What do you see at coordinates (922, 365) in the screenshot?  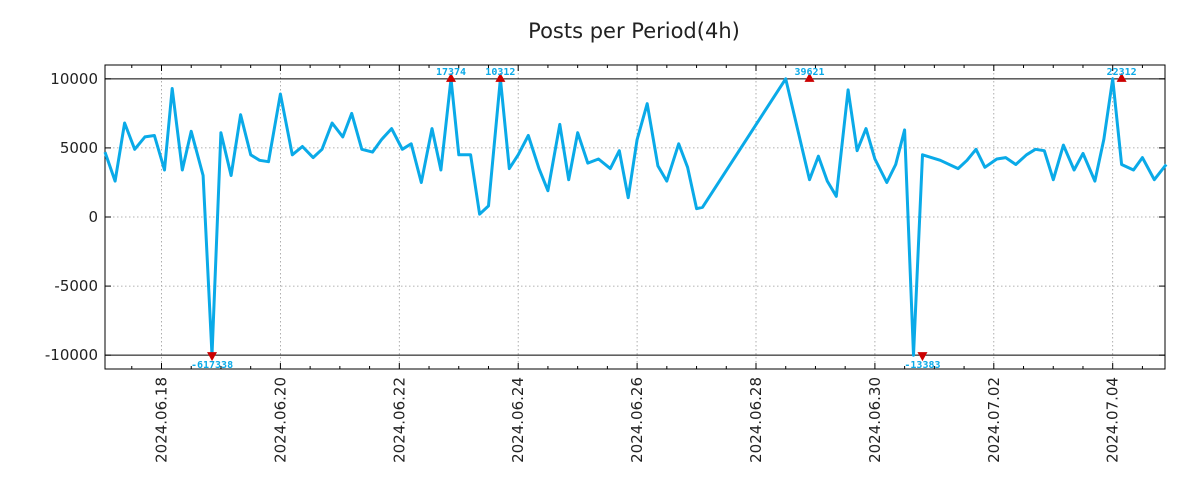 I see `annotation-label: -13383` at bounding box center [922, 365].